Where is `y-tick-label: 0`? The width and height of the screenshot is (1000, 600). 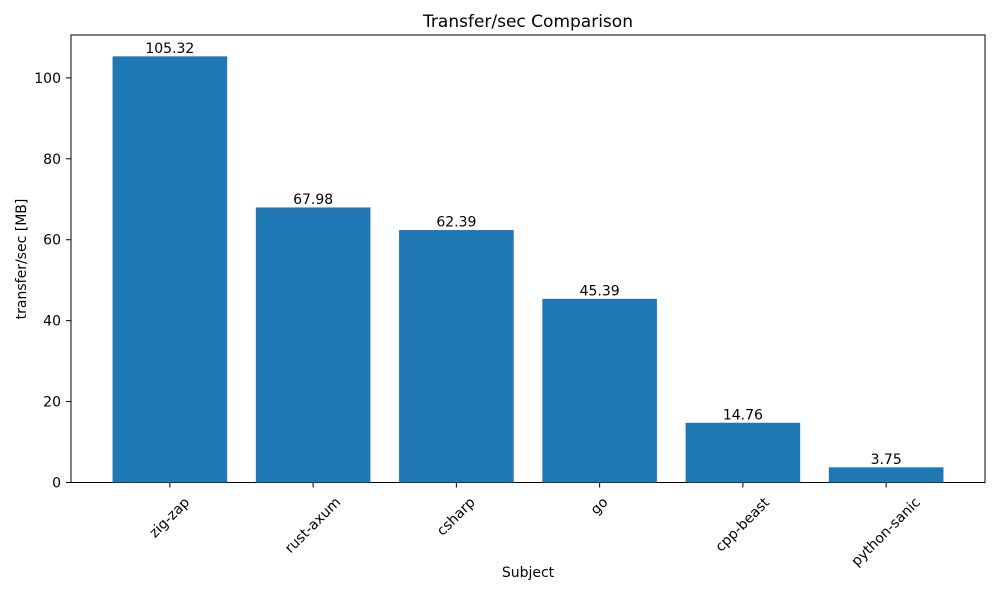
y-tick-label: 0 is located at coordinates (56, 484).